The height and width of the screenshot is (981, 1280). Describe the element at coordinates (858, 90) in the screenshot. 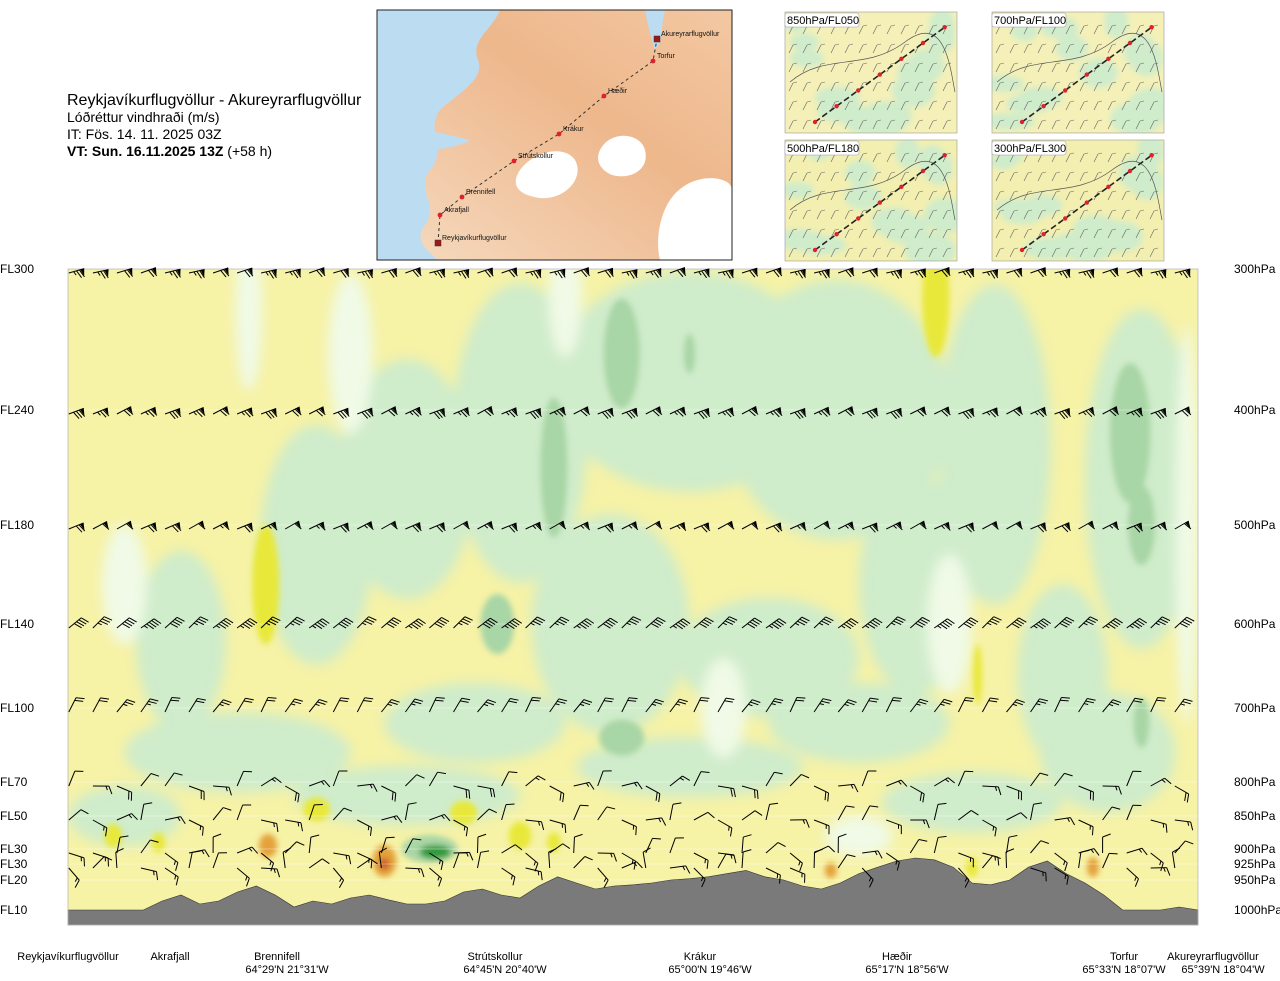

I see `inset-waypoint` at that location.